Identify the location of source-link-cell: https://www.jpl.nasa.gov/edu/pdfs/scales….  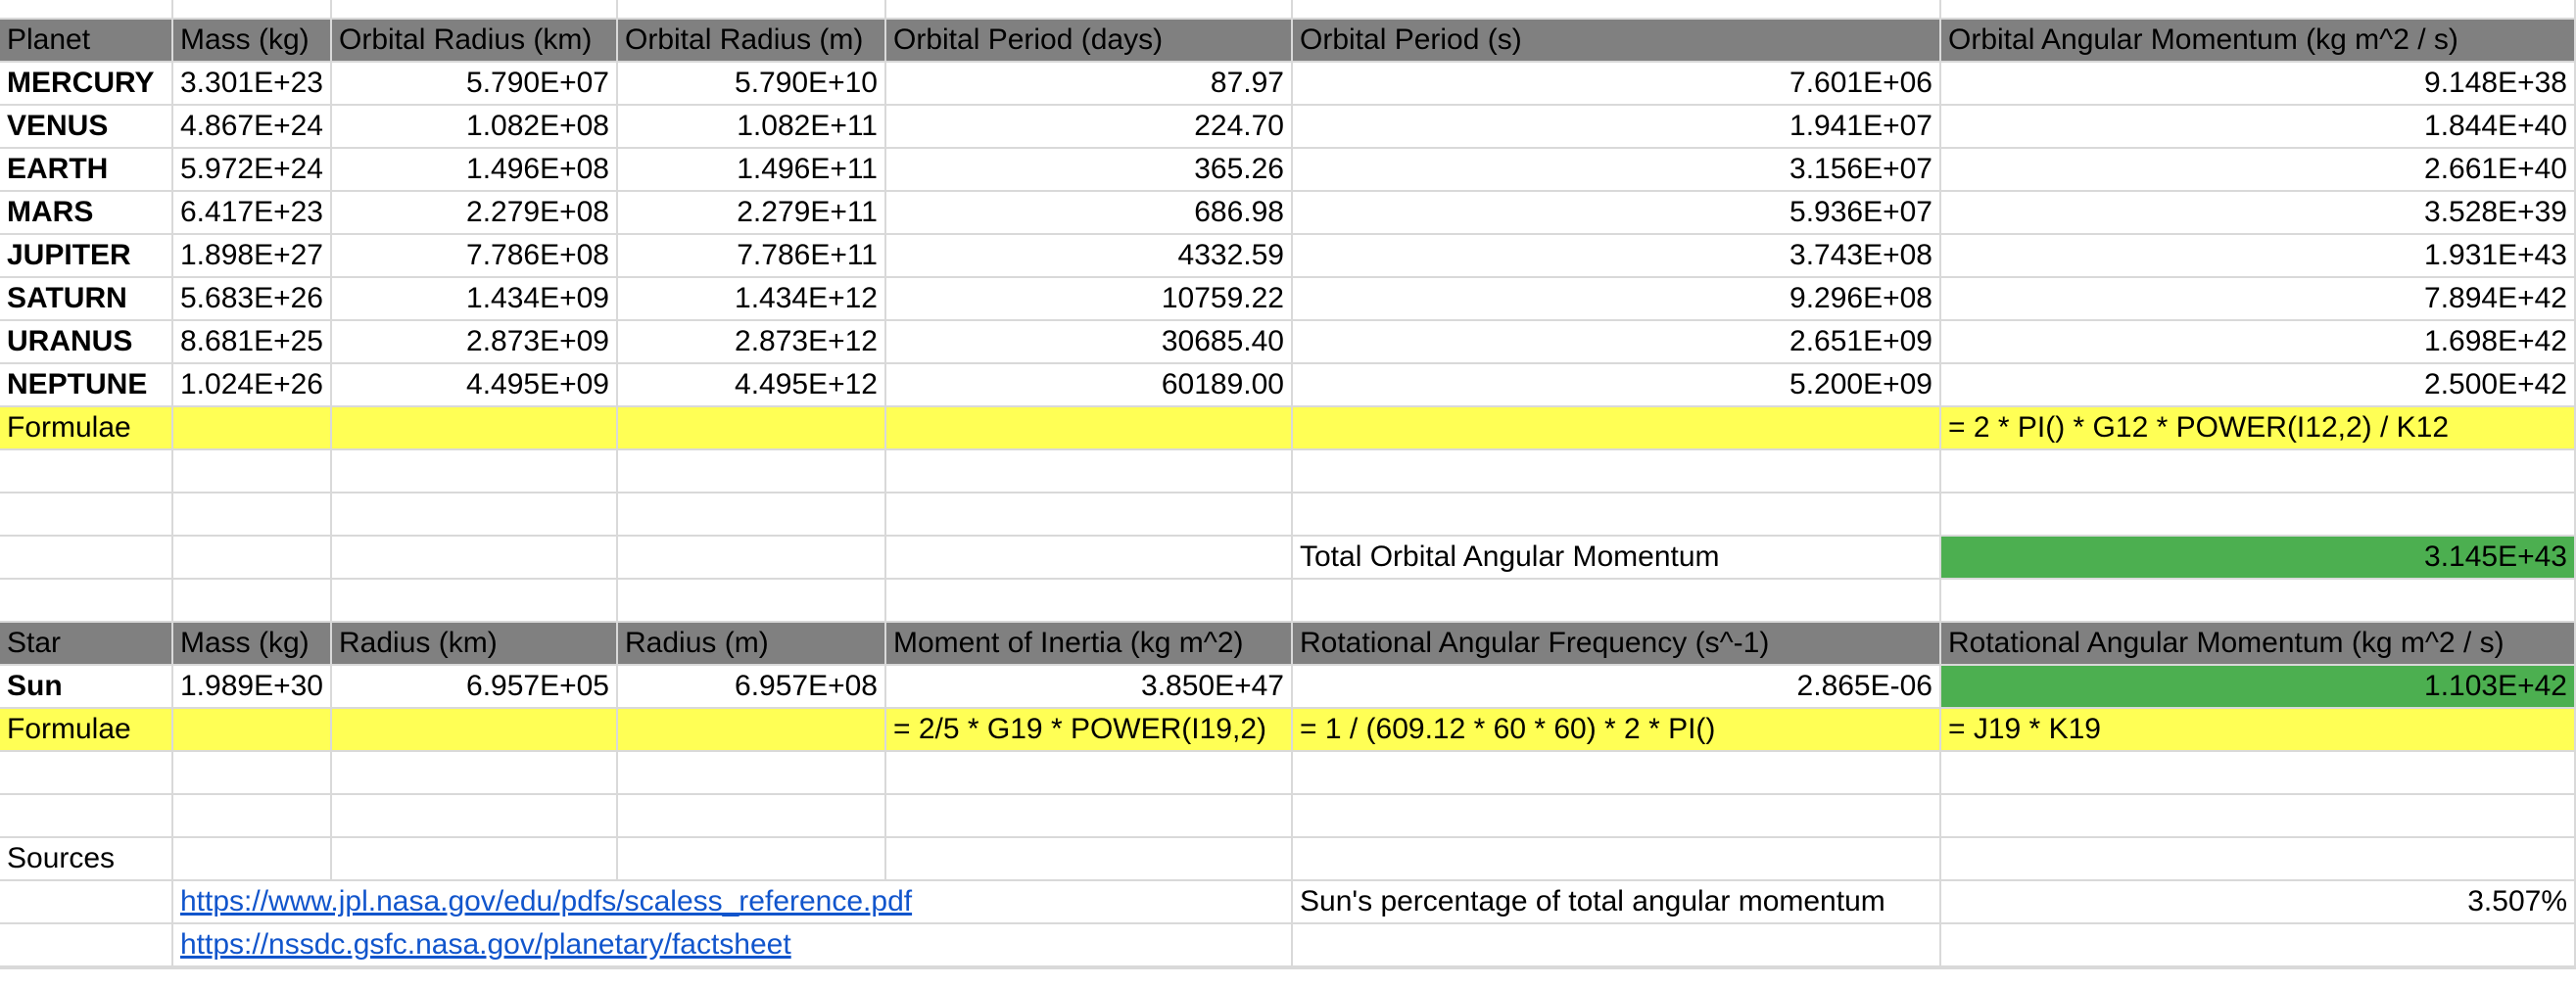
(733, 902).